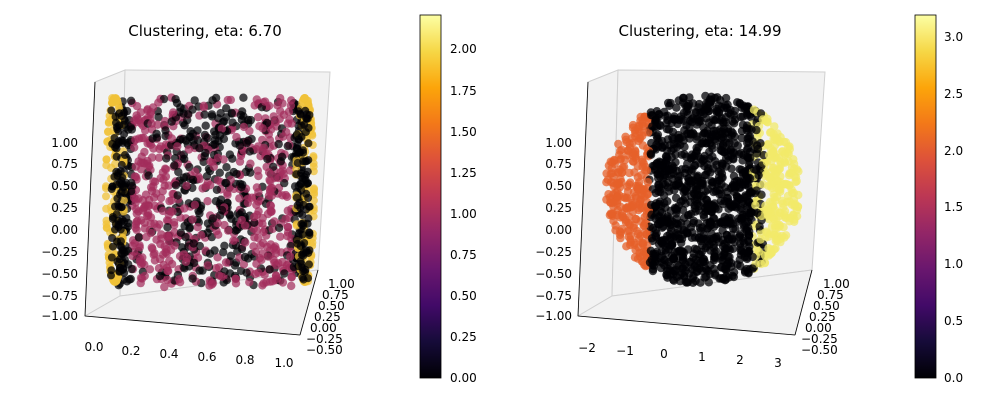 The height and width of the screenshot is (400, 1000). I want to click on chart-left-ztick-label: −1.00, so click(59, 316).